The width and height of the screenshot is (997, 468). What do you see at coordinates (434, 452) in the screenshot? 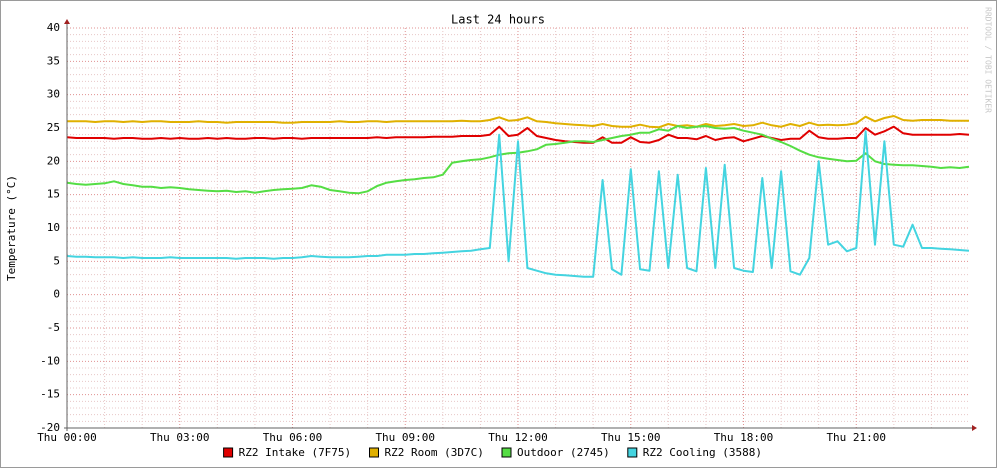
I see `legend-label: RZ2 Room (3D7C)` at bounding box center [434, 452].